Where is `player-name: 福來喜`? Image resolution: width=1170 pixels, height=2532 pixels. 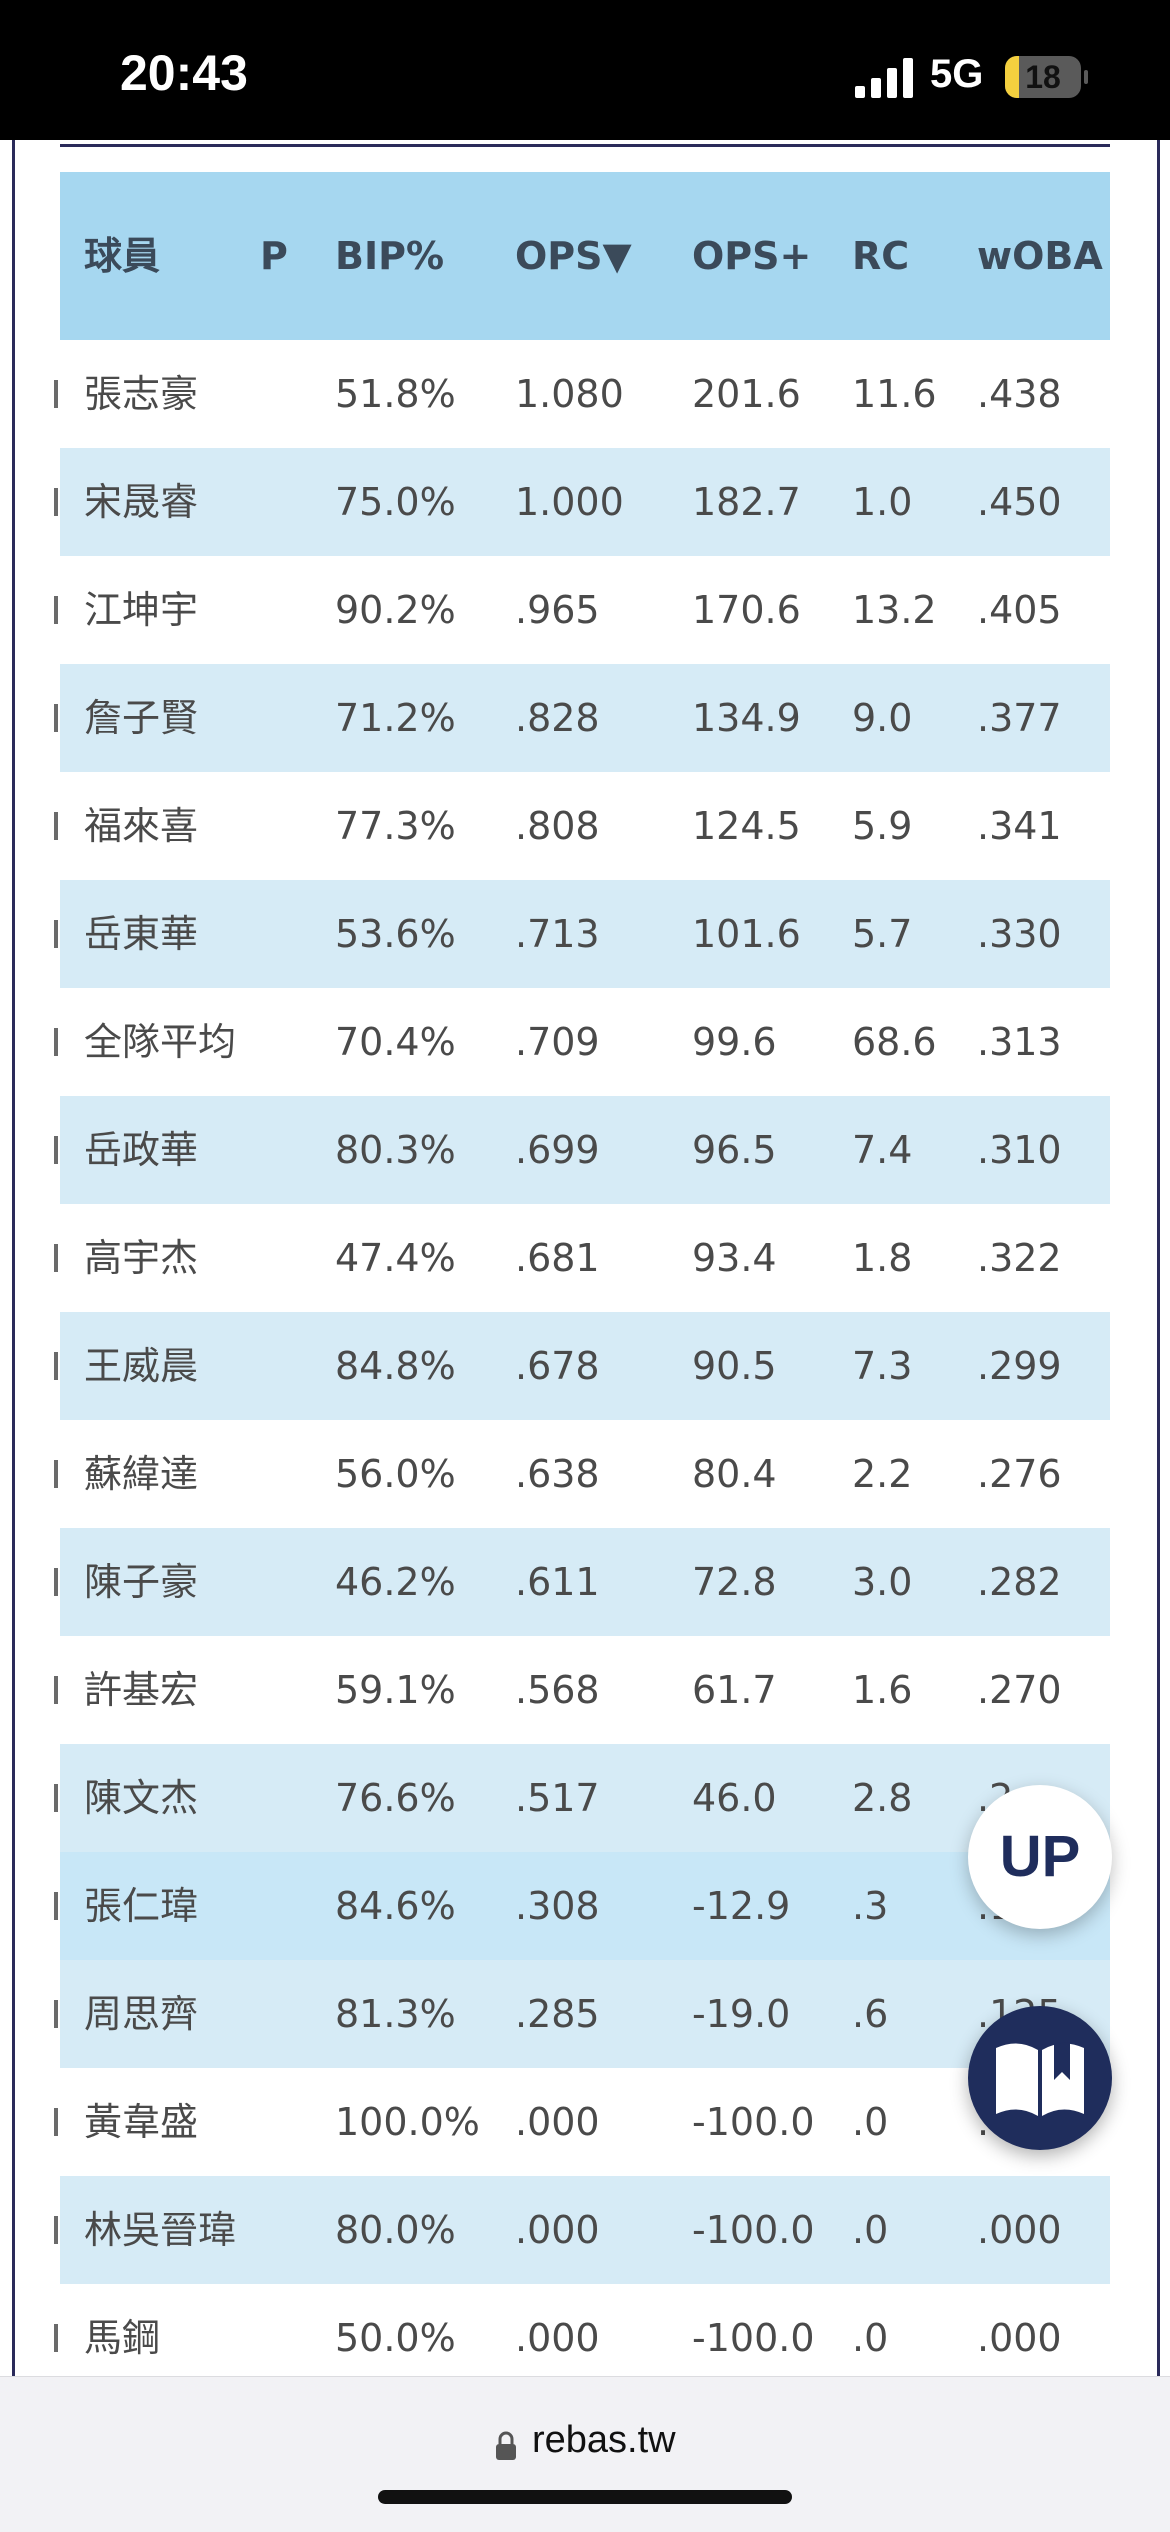
player-name: 福來喜 is located at coordinates (141, 826).